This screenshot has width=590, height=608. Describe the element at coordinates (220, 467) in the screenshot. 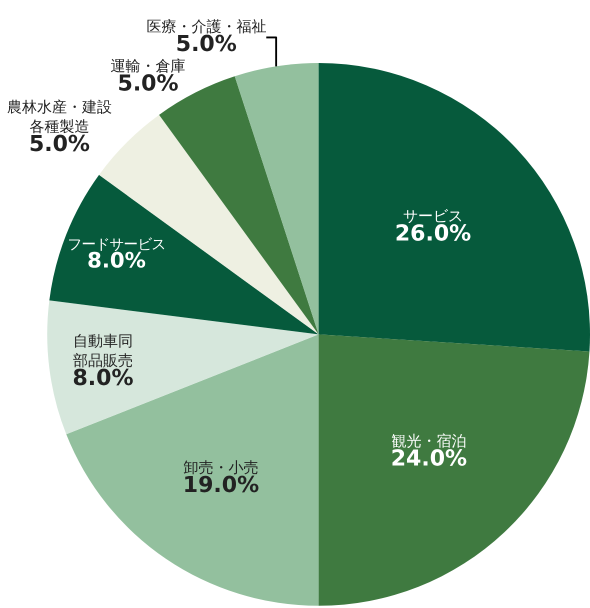

I see `slice-label: 卸売・小売` at that location.